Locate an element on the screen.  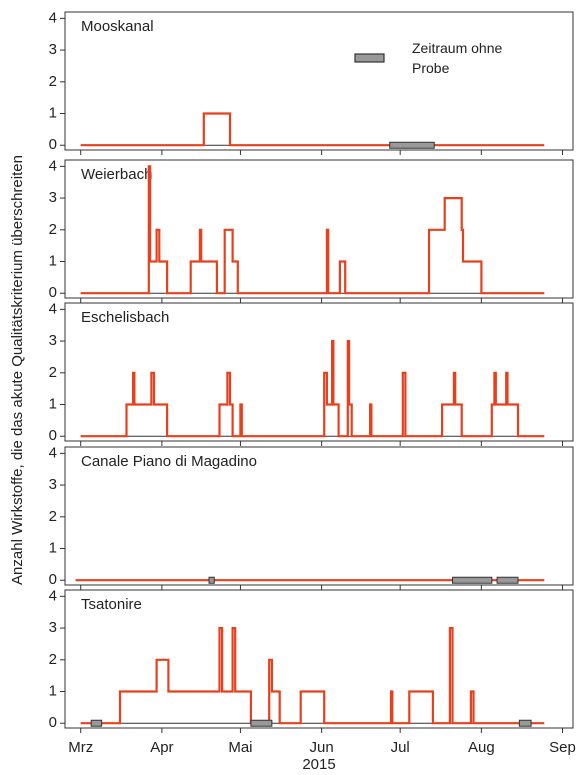
legend-swatch is located at coordinates (369, 58).